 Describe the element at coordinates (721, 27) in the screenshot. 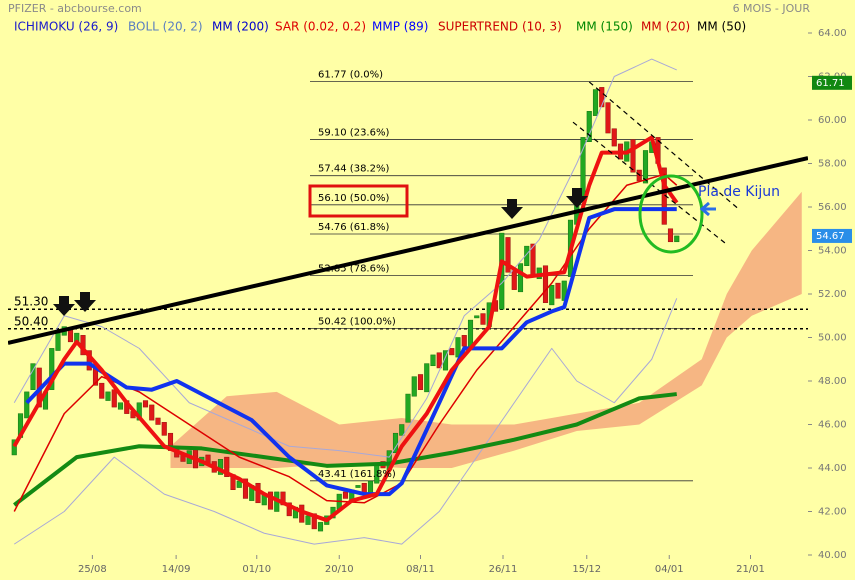

I see `legend-item: MM (50)` at that location.